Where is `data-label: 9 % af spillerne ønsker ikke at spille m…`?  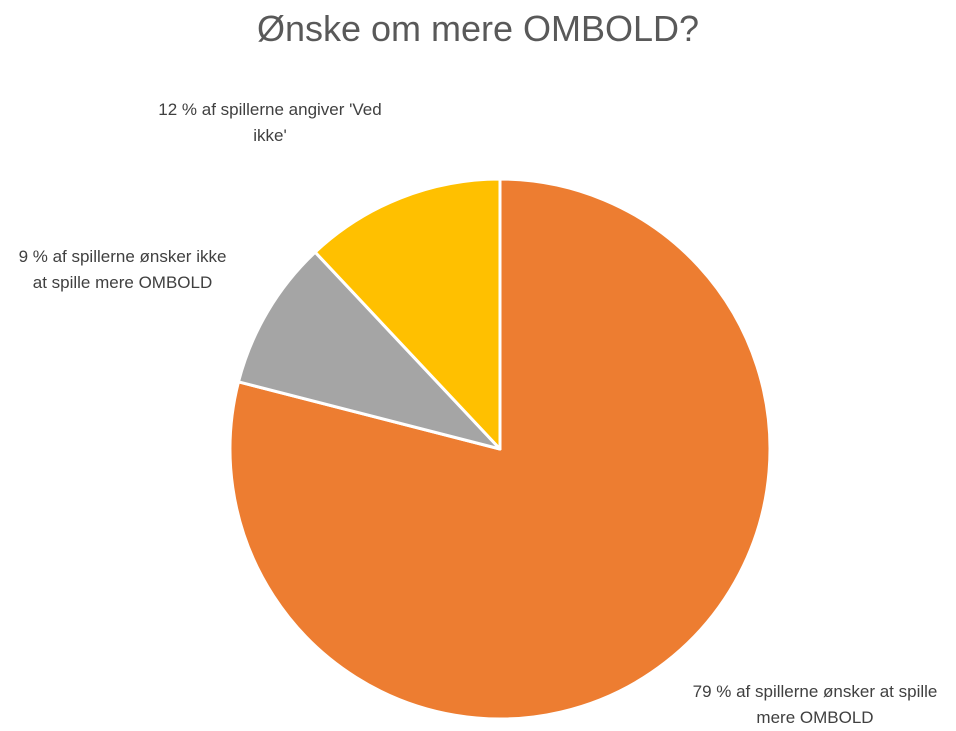 data-label: 9 % af spillerne ønsker ikke at spille m… is located at coordinates (122, 269).